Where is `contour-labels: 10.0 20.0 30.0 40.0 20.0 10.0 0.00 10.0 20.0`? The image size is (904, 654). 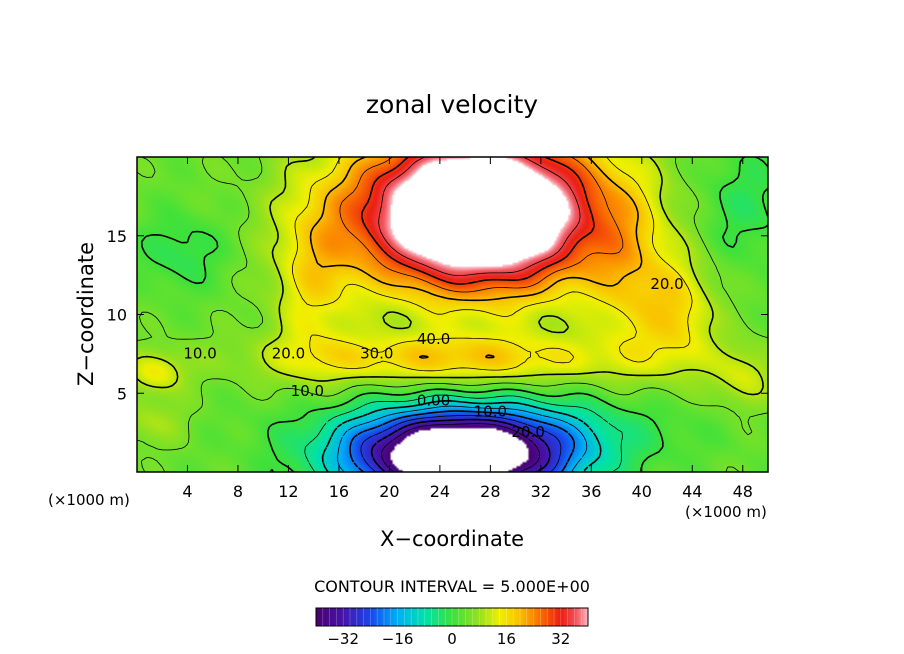 contour-labels: 10.0 20.0 30.0 40.0 20.0 10.0 0.00 10.0 20.0 is located at coordinates (433, 358).